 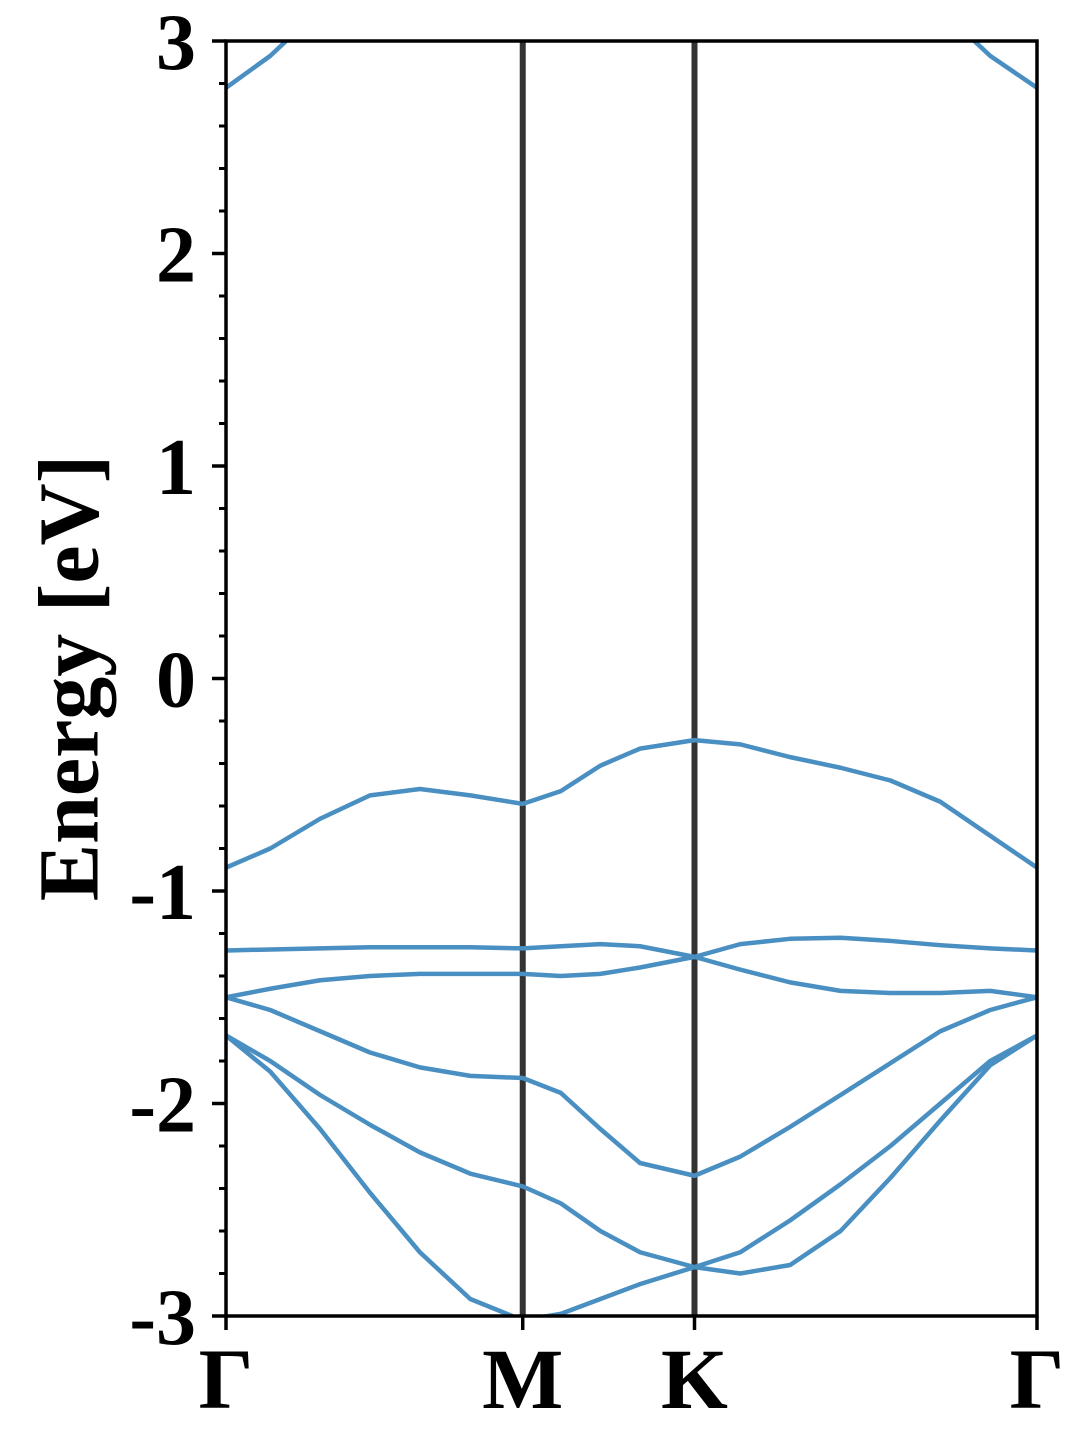 What do you see at coordinates (522, 1379) in the screenshot?
I see `x-tick-label: M` at bounding box center [522, 1379].